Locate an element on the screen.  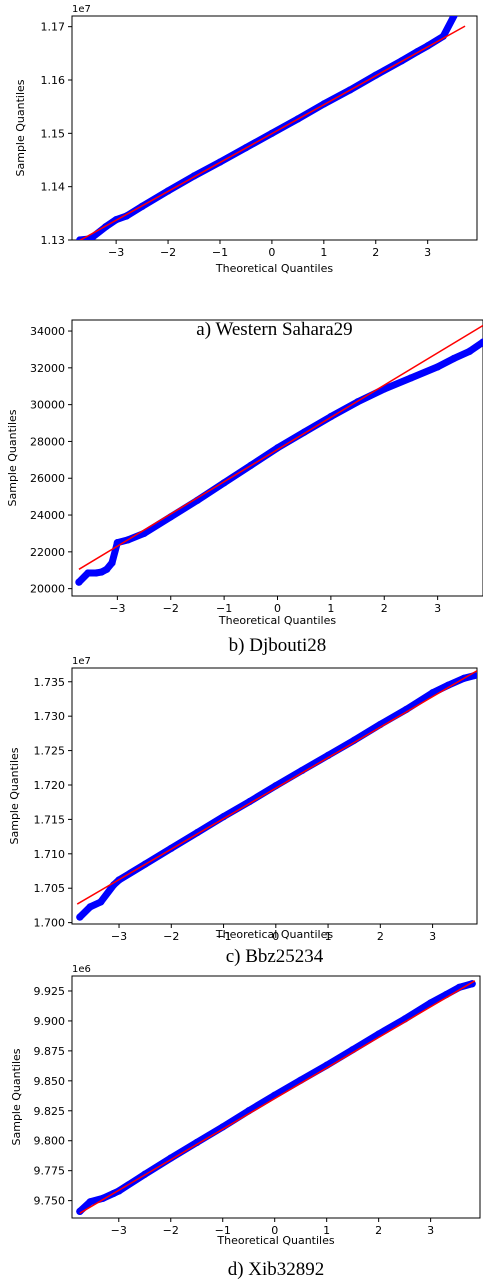
y-tick-label: 1.700 is located at coordinates (50, 923).